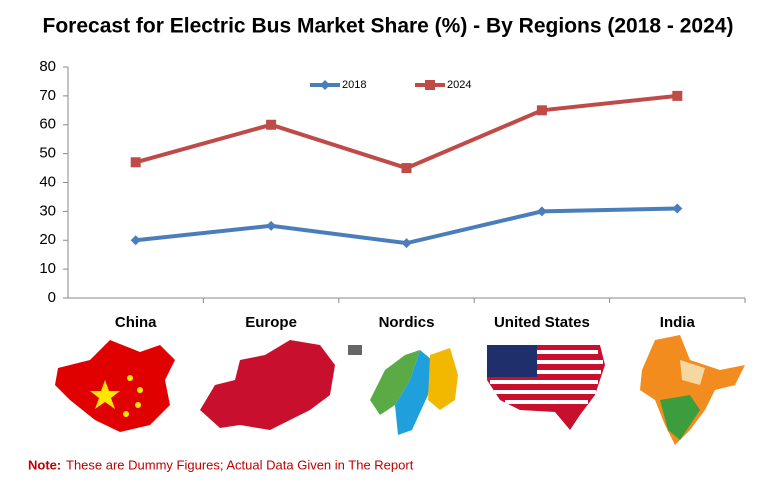 The image size is (780, 480). Describe the element at coordinates (271, 322) in the screenshot. I see `x-tick-label: Europe` at that location.